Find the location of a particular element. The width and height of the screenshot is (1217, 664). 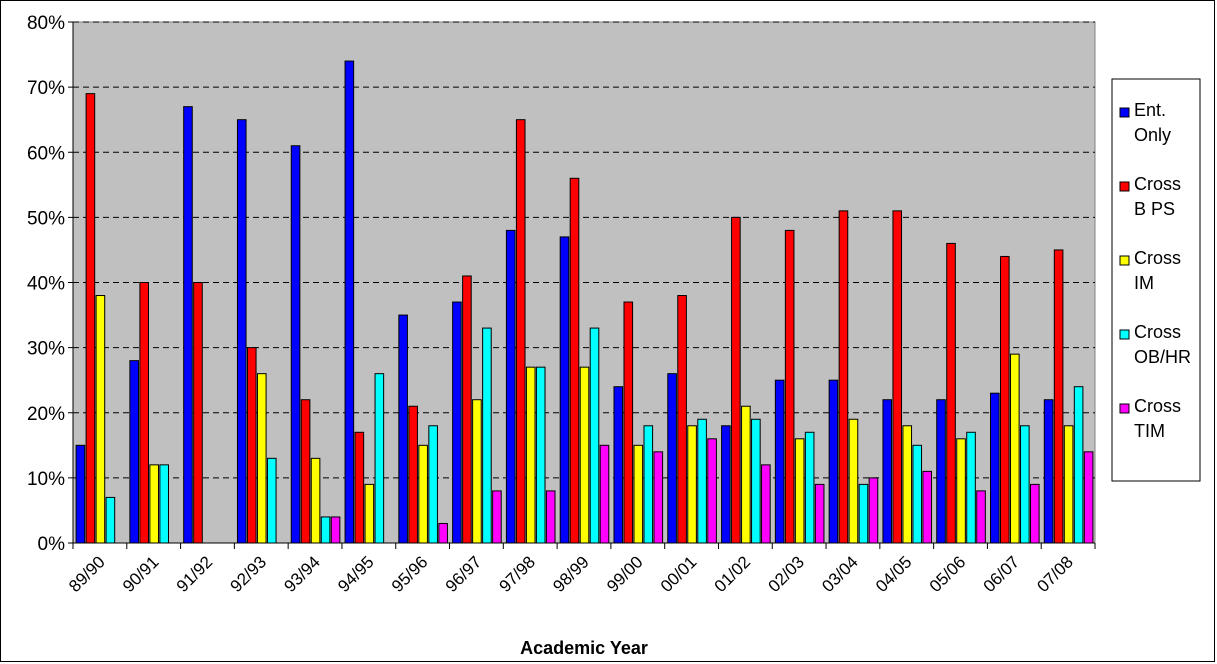

x-tick-label: 91/92 is located at coordinates (195, 574).